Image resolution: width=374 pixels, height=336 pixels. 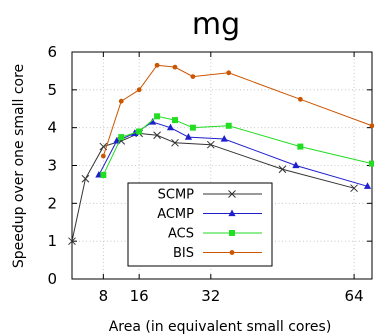 I want to click on legend-marker-acmp, so click(x=232, y=213).